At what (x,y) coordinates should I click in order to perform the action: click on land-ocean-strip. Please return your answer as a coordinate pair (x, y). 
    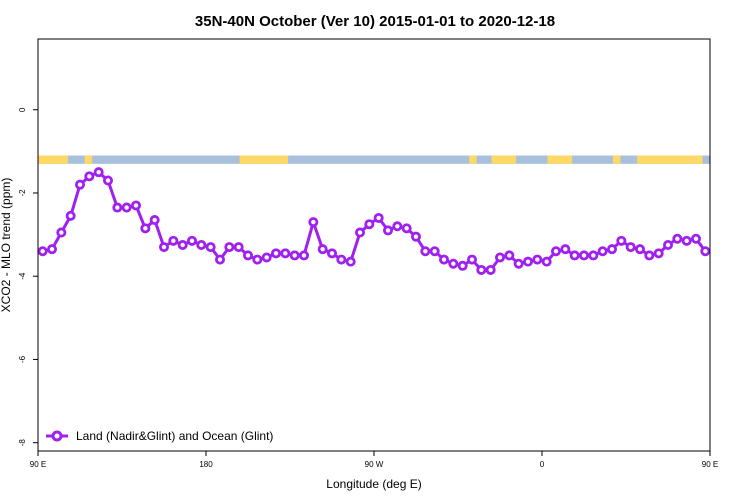
    Looking at the image, I should click on (374, 159).